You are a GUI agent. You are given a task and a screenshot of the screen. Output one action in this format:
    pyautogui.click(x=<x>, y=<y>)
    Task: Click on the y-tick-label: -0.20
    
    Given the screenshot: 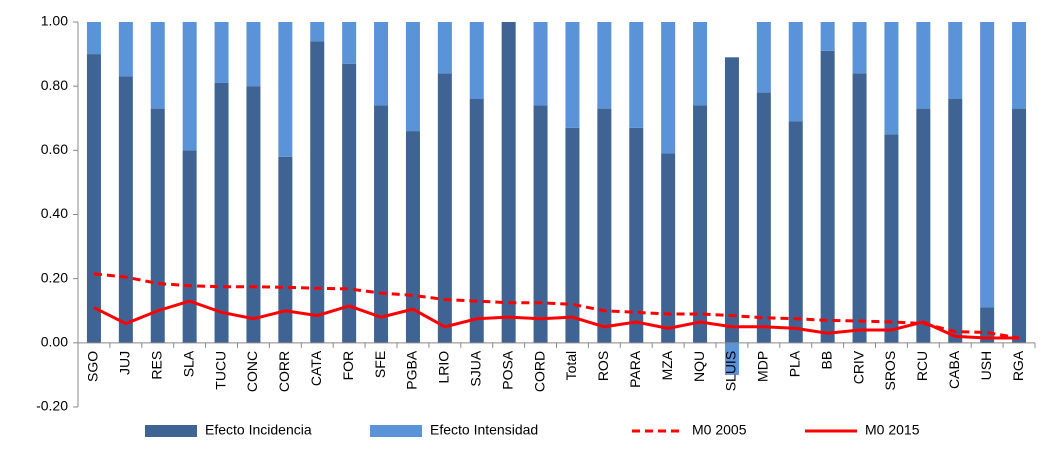 What is the action you would take?
    pyautogui.click(x=52, y=406)
    